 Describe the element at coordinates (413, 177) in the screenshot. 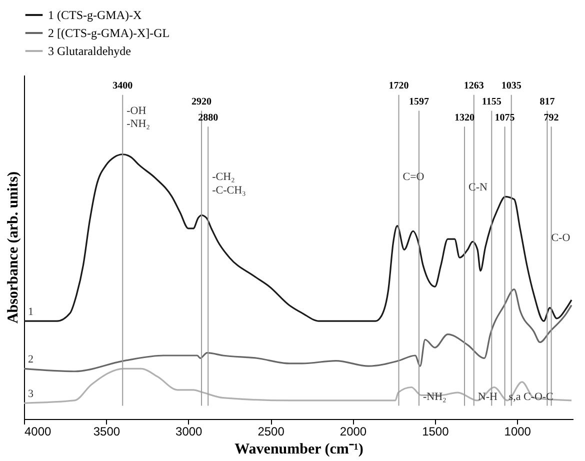

I see `annotation: C=O` at that location.